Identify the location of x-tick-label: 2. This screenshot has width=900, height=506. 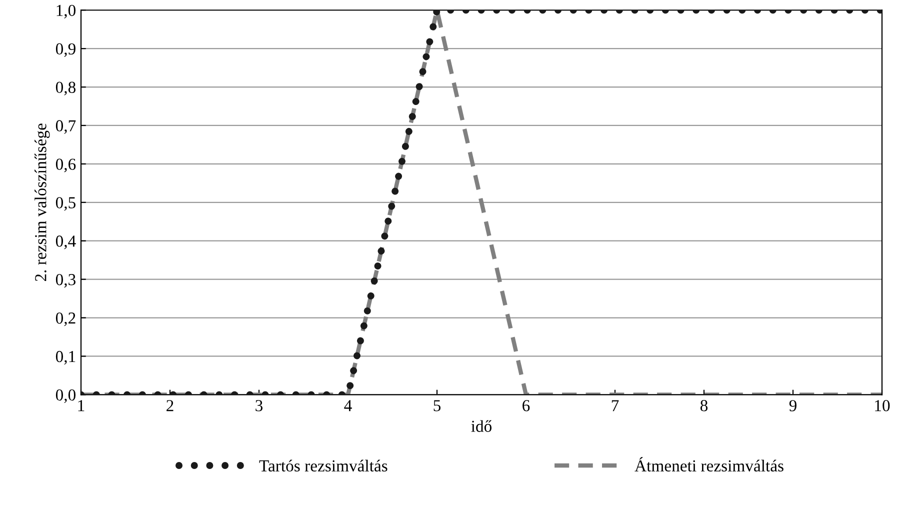
(170, 406).